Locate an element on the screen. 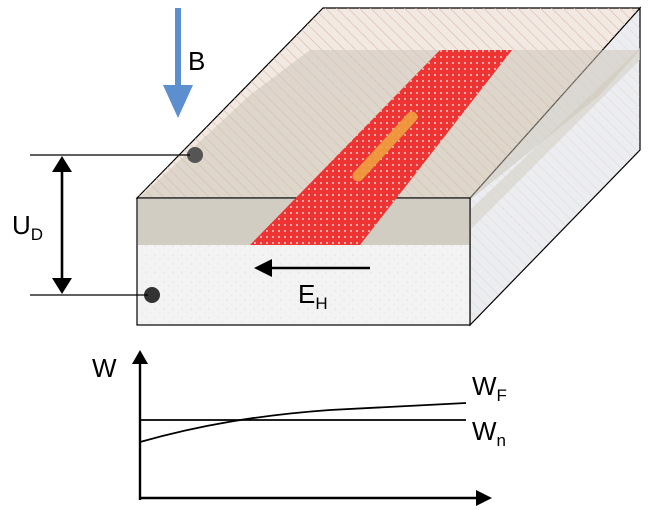  bottom-contact-dot is located at coordinates (152, 295).